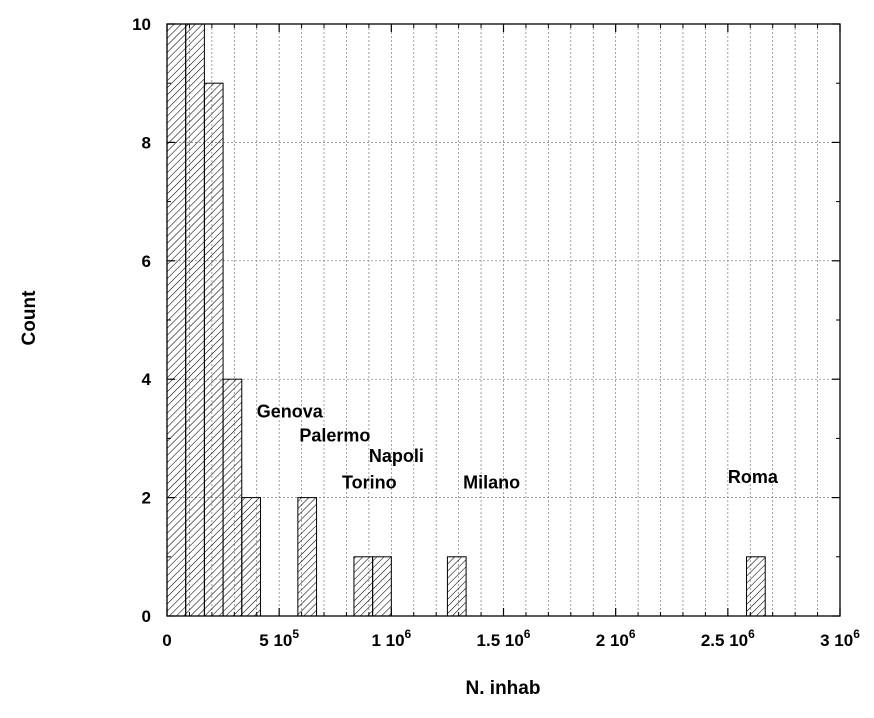 Image resolution: width=874 pixels, height=718 pixels. Describe the element at coordinates (753, 477) in the screenshot. I see `city-annotation: Roma` at that location.